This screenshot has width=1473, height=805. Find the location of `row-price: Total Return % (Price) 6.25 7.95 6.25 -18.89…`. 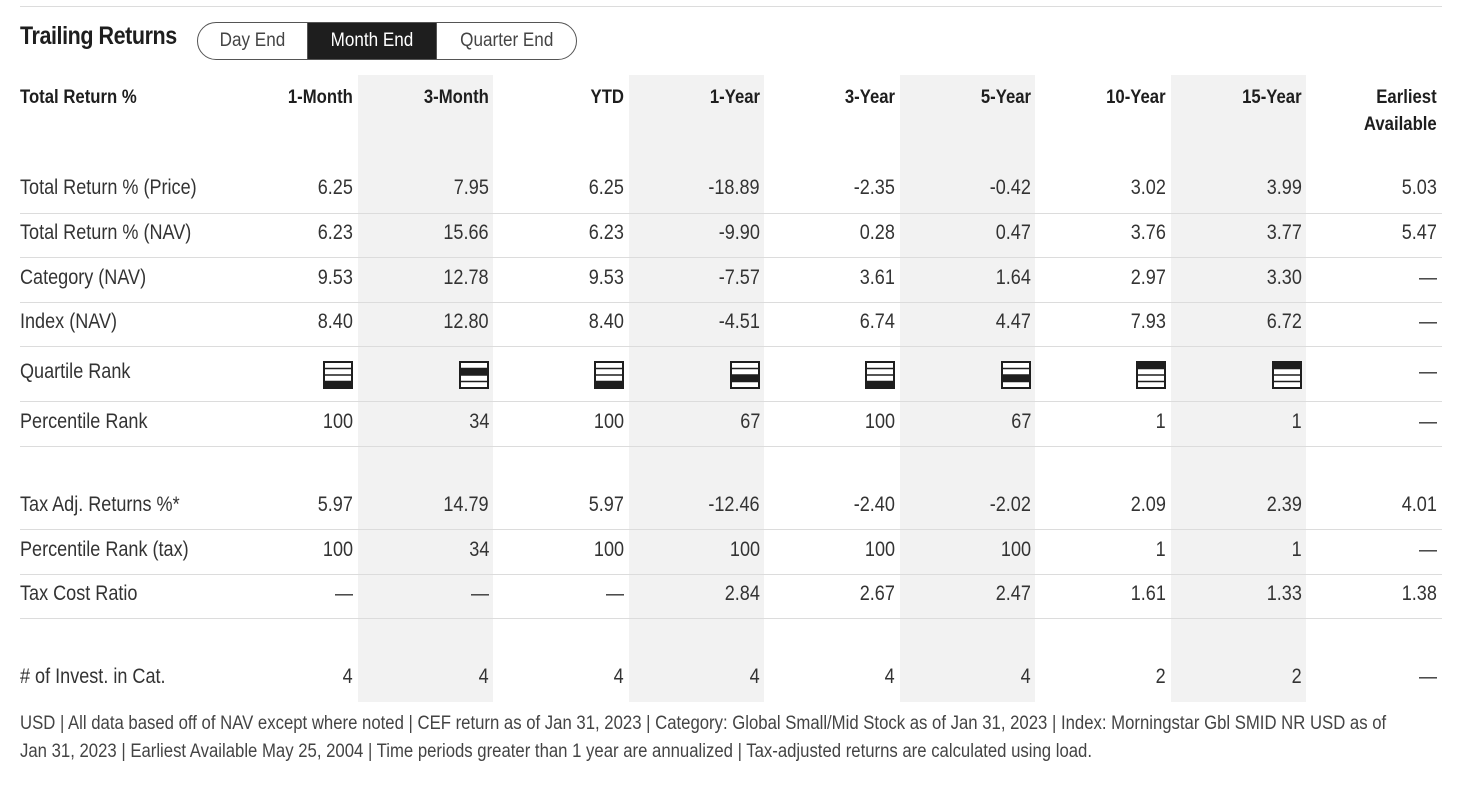

row-price: Total Return % (Price) 6.25 7.95 6.25 -18.89… is located at coordinates (731, 191).